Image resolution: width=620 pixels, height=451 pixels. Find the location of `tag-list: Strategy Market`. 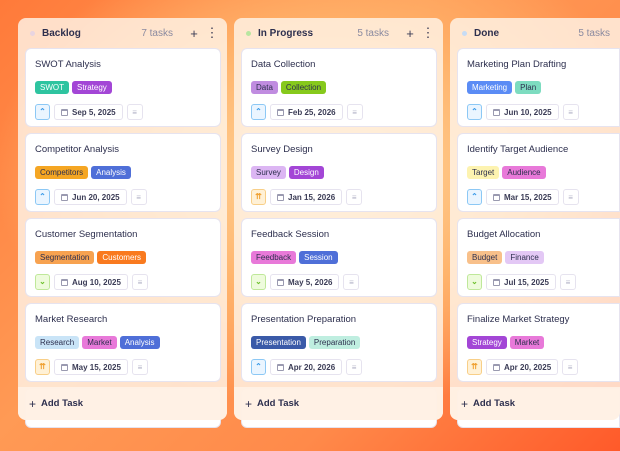

tag-list: Strategy Market is located at coordinates (538, 342).